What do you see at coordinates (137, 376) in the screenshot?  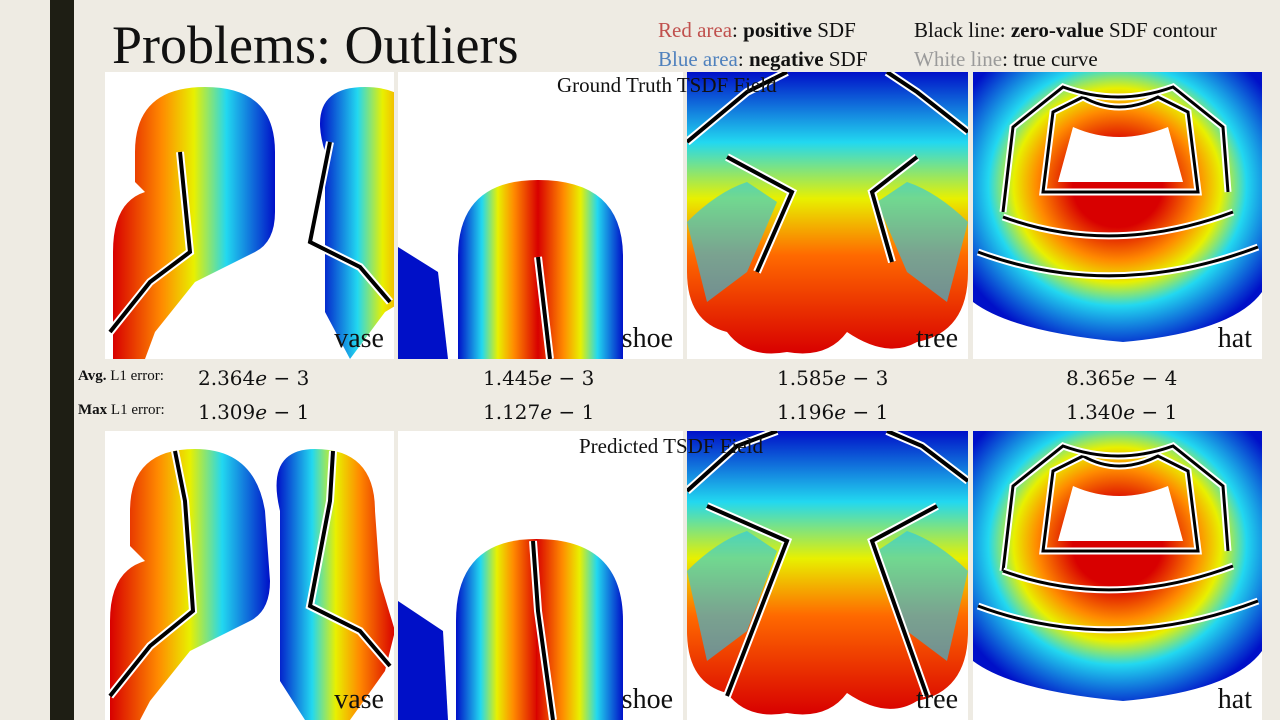 I see `avg-error-label-rest: L1 error:` at bounding box center [137, 376].